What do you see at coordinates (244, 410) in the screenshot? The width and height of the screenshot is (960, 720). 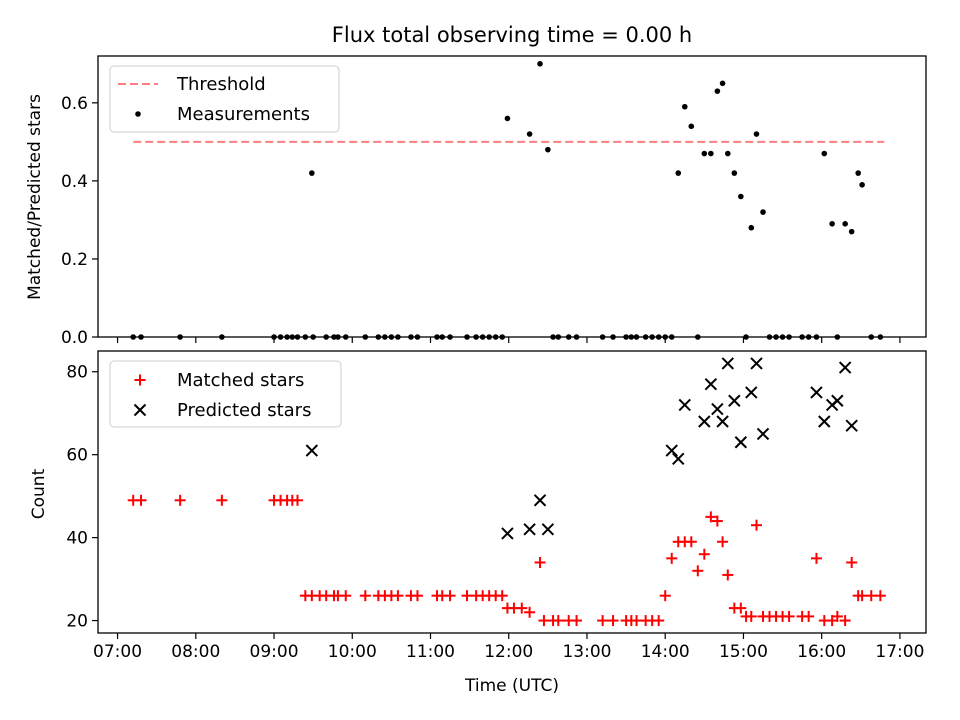 I see `legend-predicted-label: Predicted stars` at bounding box center [244, 410].